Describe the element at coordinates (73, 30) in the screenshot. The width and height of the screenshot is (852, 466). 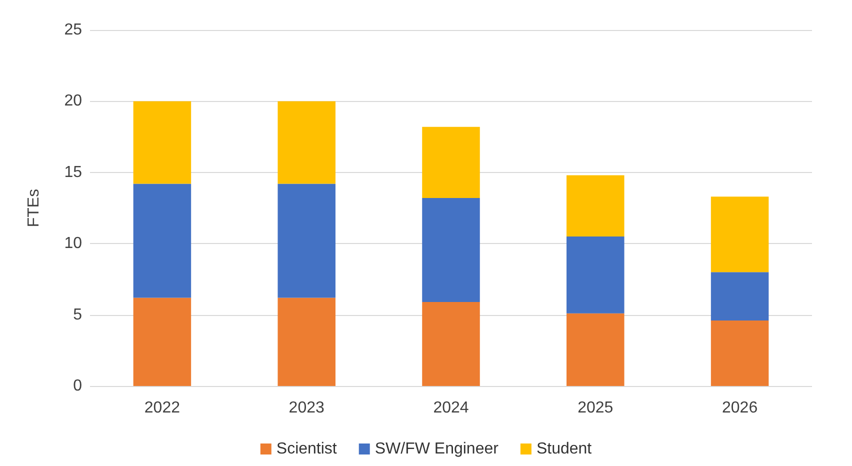
I see `y-tick-label: 25` at that location.